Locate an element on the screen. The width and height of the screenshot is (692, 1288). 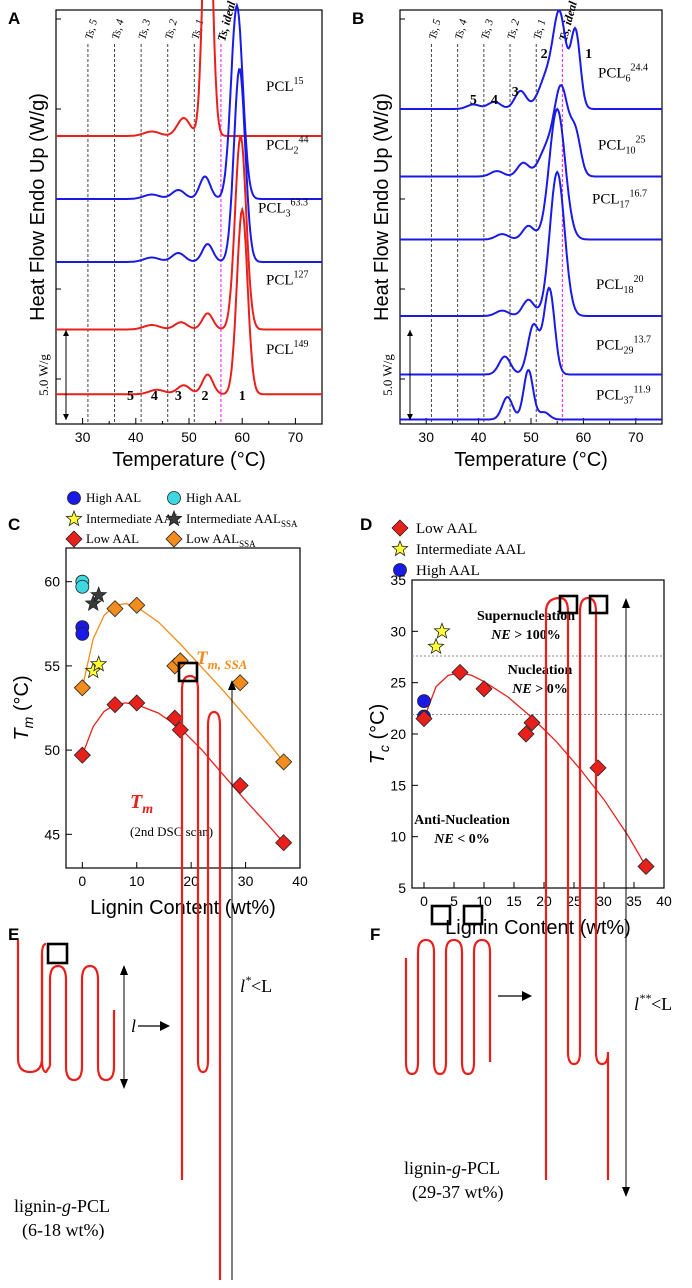
series-label-0: PCL15 is located at coordinates (285, 85).